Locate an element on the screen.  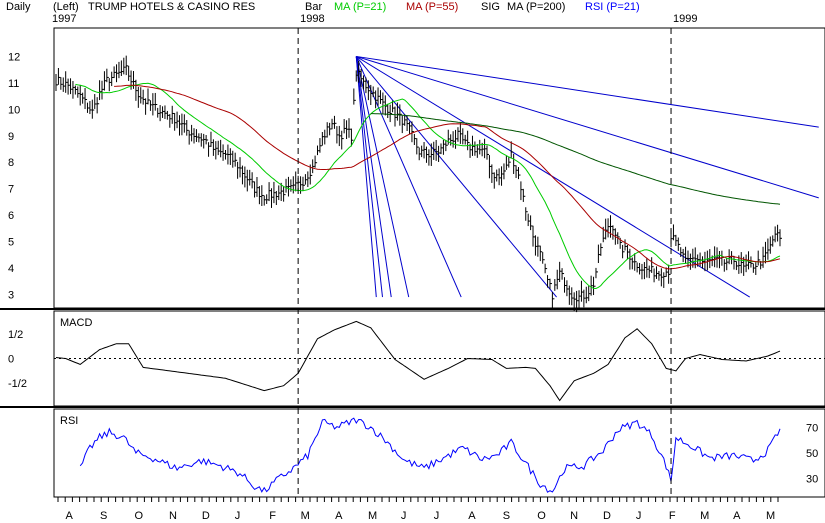
macd-line is located at coordinates (418, 361).